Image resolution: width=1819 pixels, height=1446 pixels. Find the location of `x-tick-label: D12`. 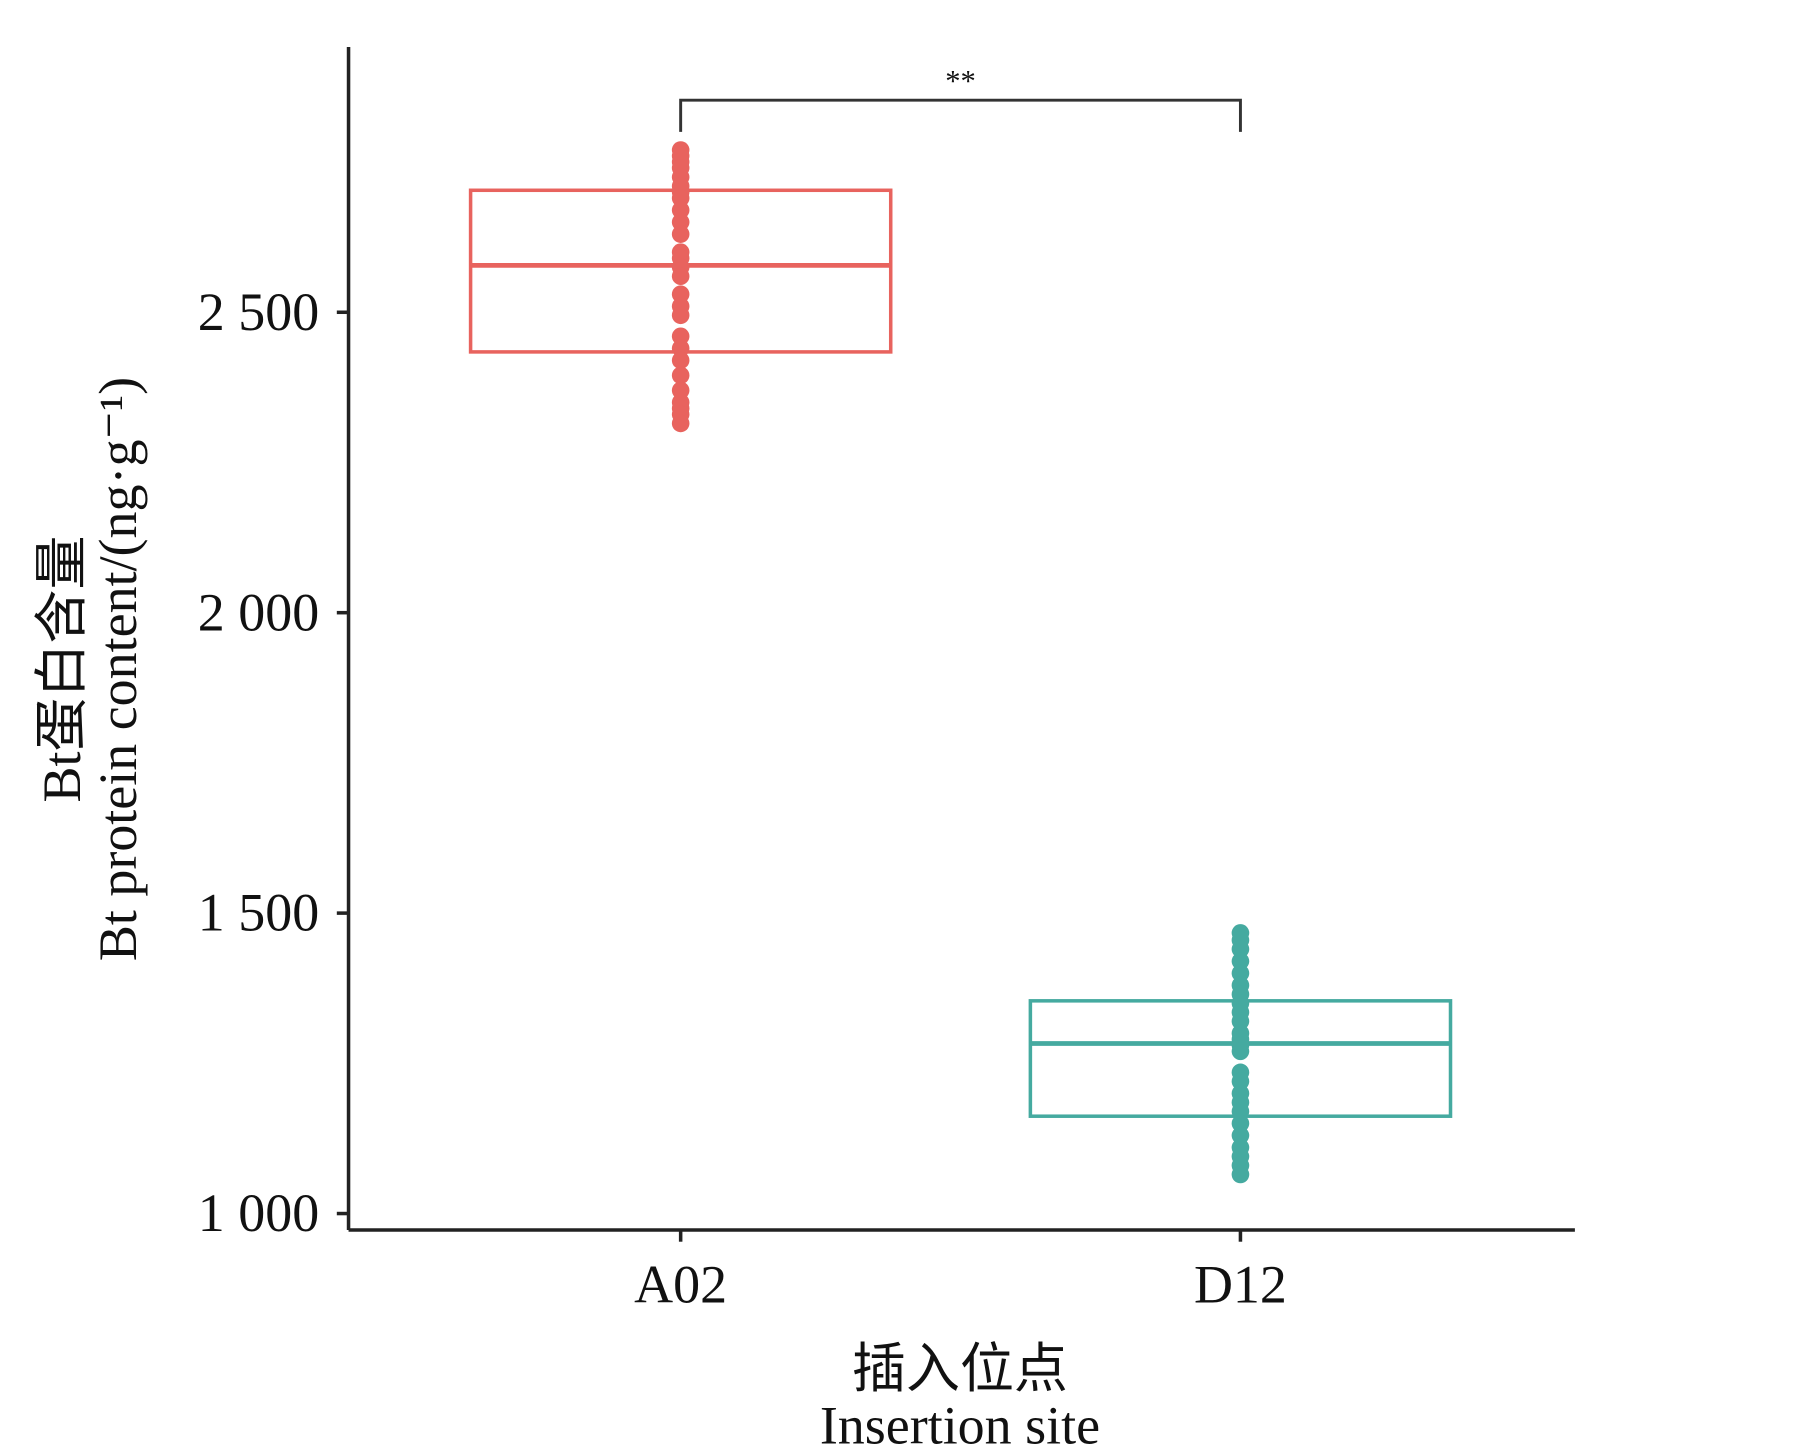

x-tick-label: D12 is located at coordinates (1240, 1285).